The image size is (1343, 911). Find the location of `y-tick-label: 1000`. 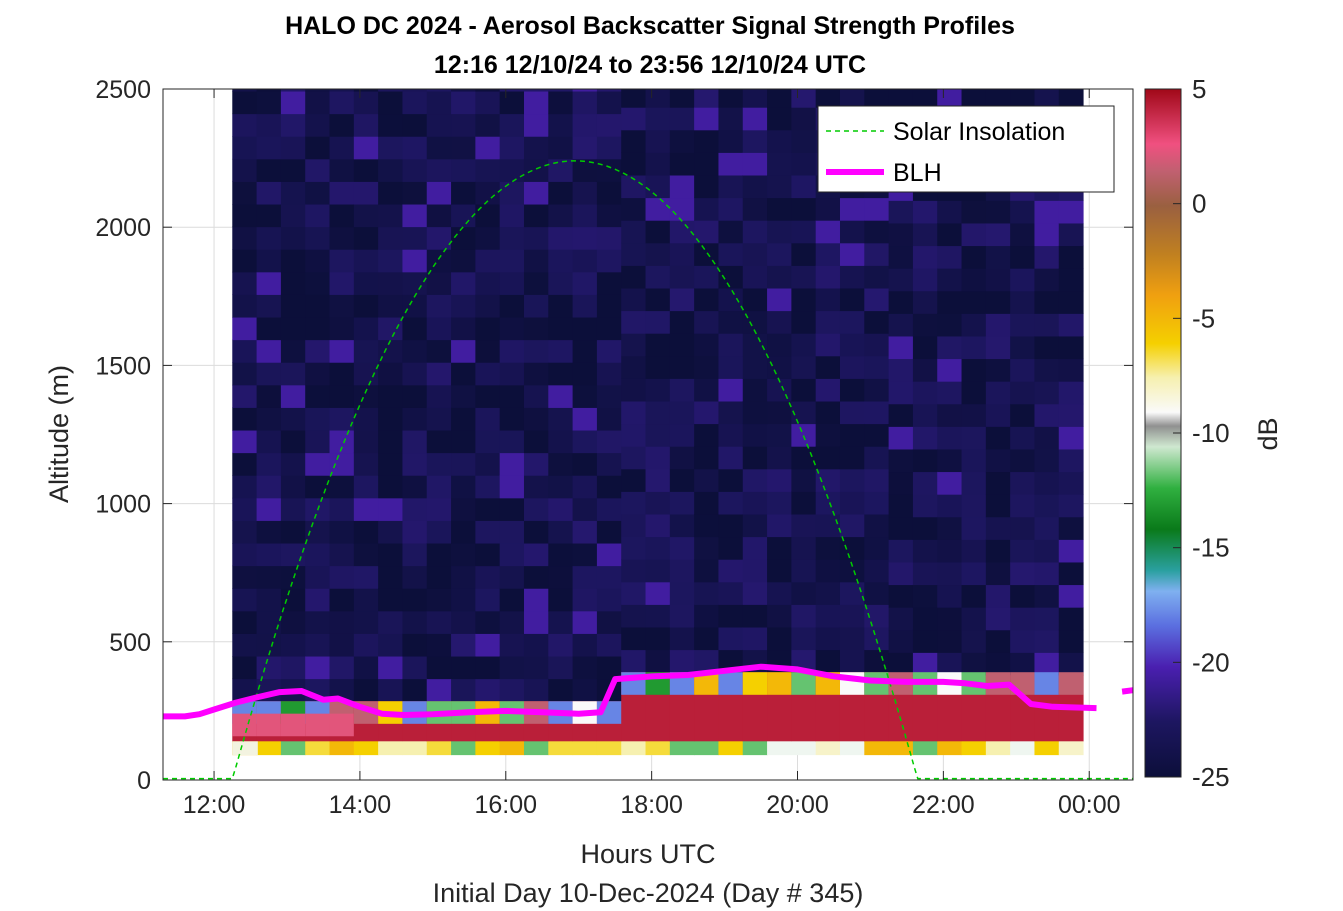

y-tick-label: 1000 is located at coordinates (123, 505).